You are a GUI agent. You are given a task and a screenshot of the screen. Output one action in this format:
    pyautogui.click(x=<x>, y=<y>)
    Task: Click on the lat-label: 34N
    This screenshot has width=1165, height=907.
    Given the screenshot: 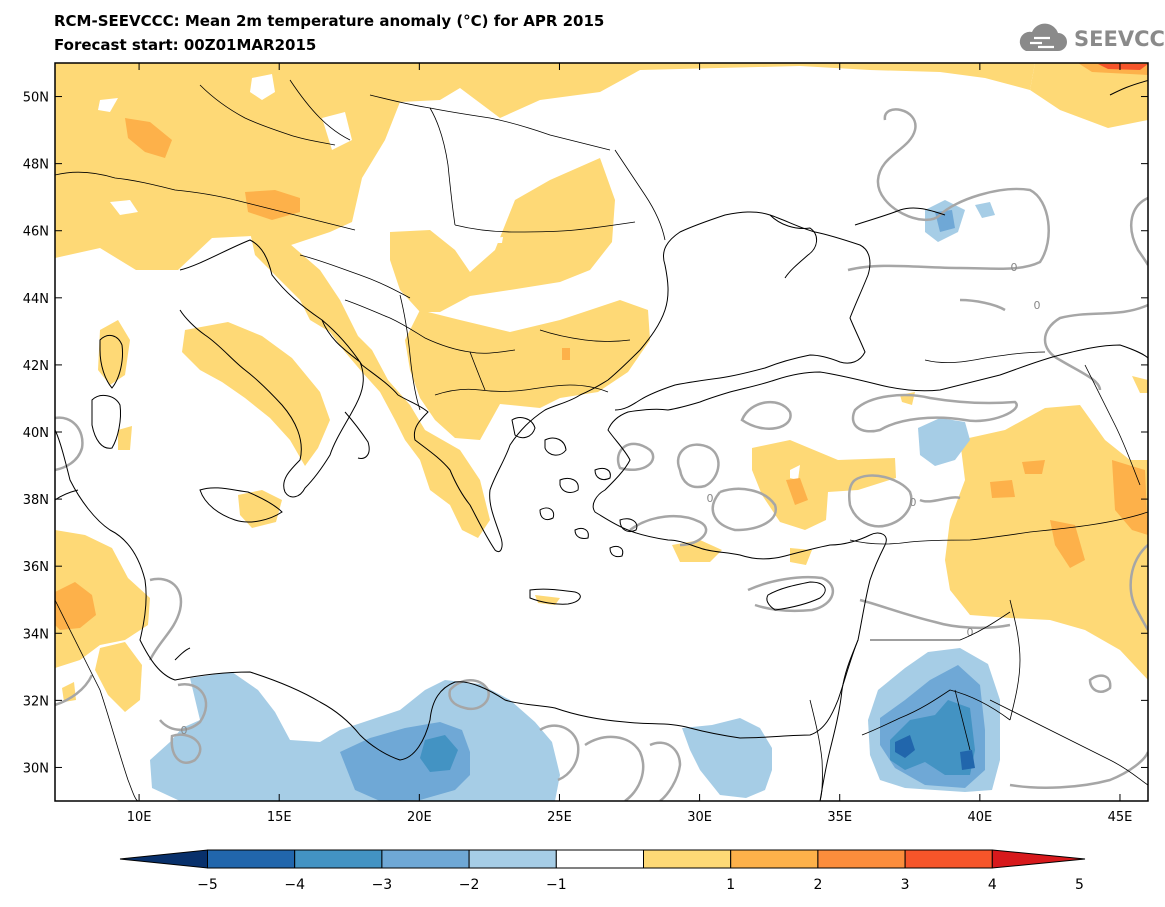 What is the action you would take?
    pyautogui.click(x=36, y=634)
    